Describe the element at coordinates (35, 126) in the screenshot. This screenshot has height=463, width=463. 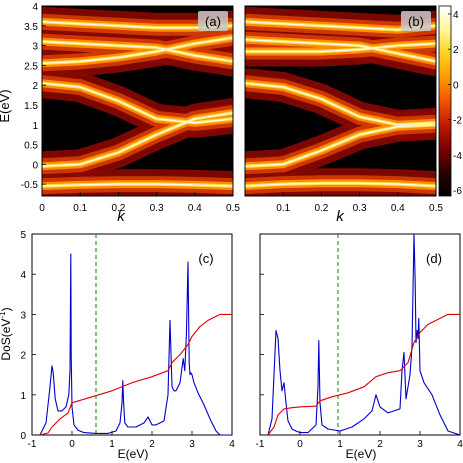
I see `panel-a-ytick-label: 1` at that location.